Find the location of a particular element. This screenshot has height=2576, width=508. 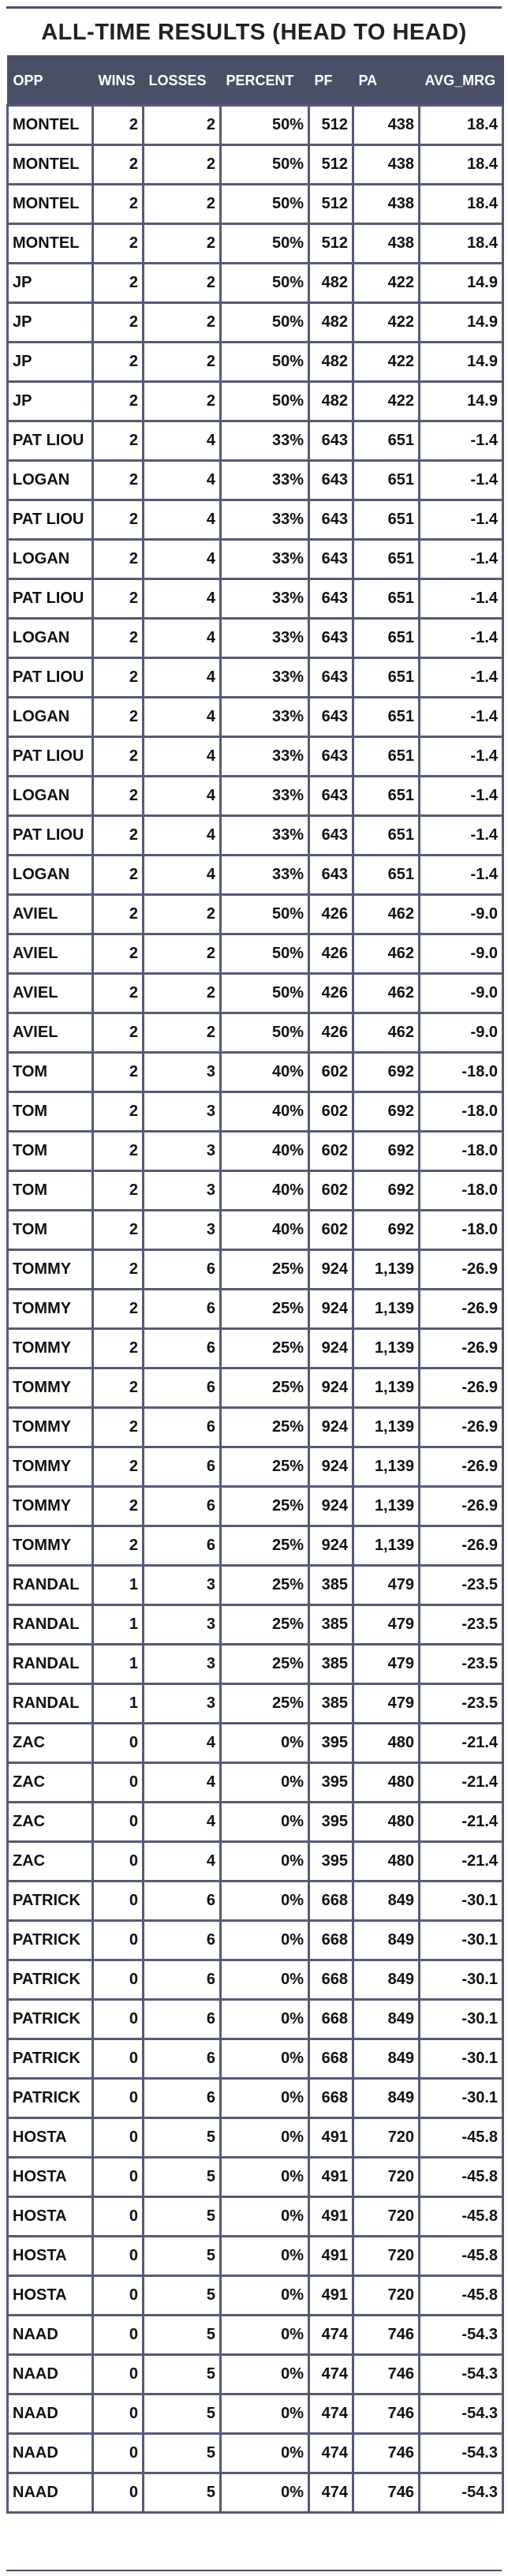

opp-cell: NAAD is located at coordinates (50, 2493).